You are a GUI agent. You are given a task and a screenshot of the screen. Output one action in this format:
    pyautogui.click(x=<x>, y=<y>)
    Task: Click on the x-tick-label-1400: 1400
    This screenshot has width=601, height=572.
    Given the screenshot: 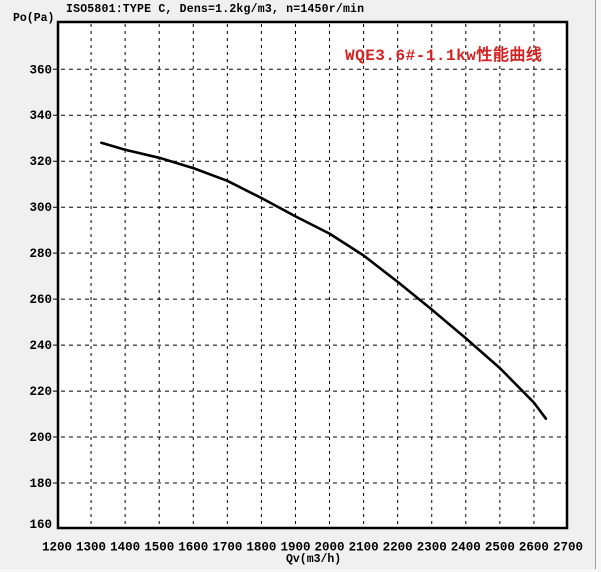 What is the action you would take?
    pyautogui.click(x=125, y=548)
    